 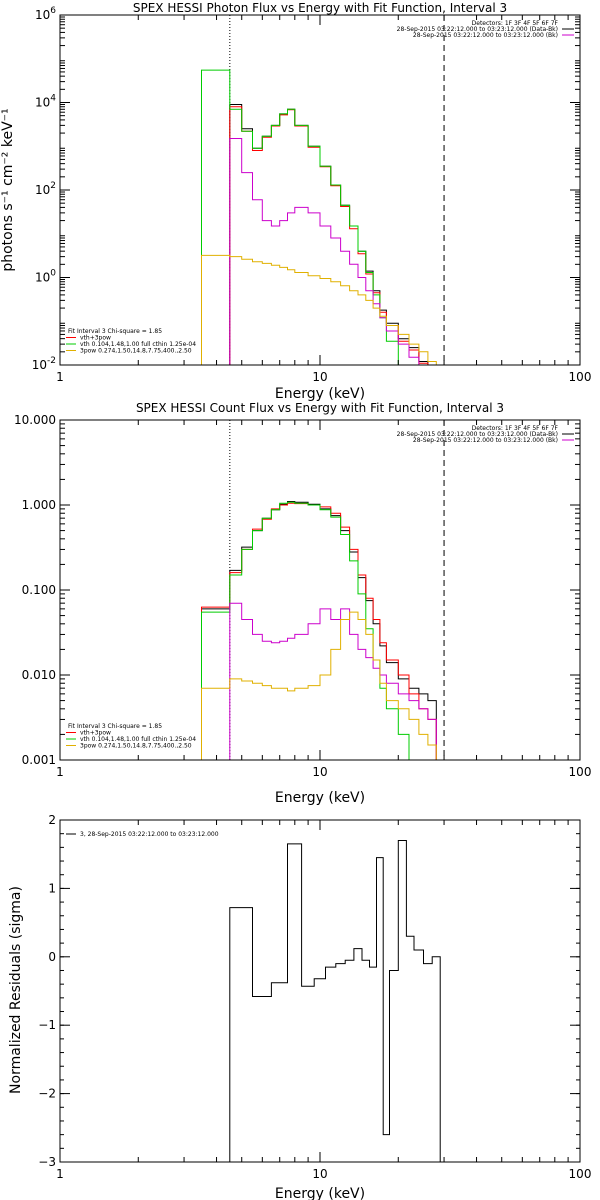 I want to click on y-tick-exponent: 0, so click(x=53, y=274).